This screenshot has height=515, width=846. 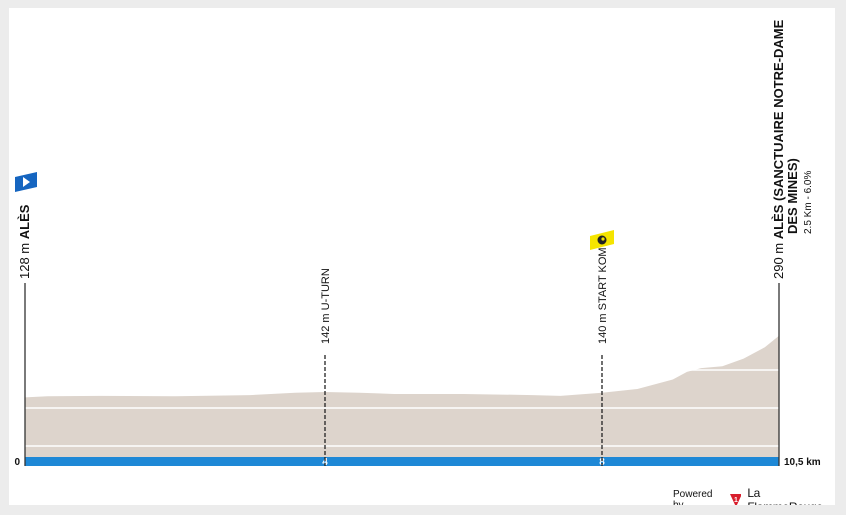 What do you see at coordinates (808, 202) in the screenshot?
I see `climb-info: 2.5 Km - 6.0%` at bounding box center [808, 202].